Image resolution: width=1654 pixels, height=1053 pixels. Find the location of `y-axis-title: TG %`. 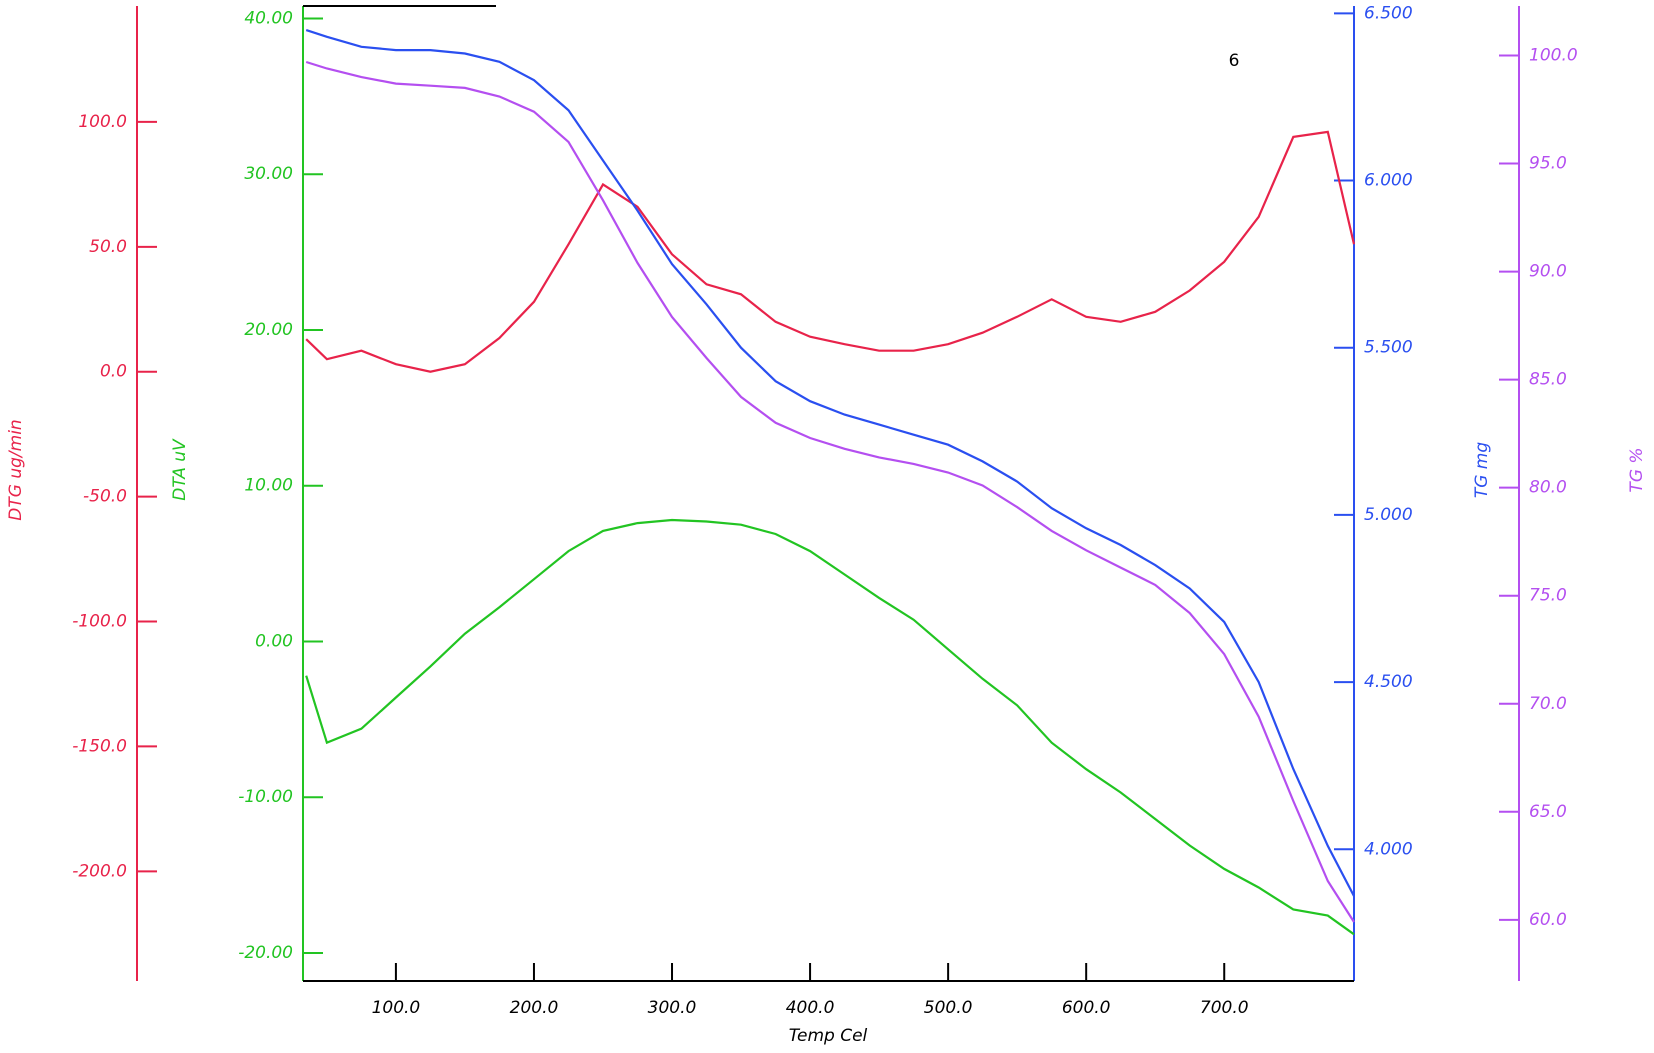

y-axis-title: TG % is located at coordinates (1637, 469).